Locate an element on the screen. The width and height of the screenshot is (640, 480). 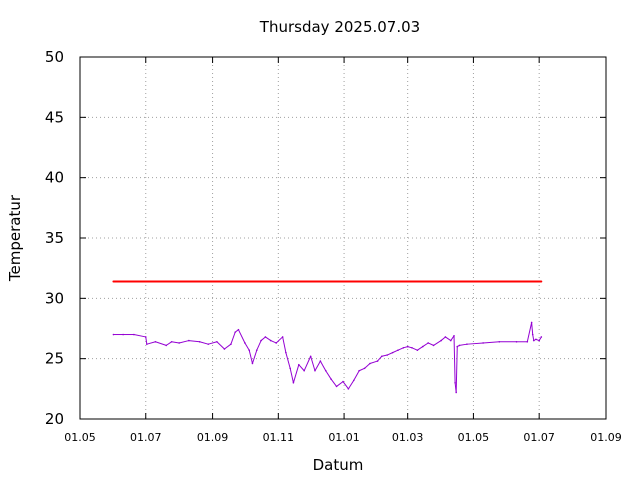
x-tick-label: 01.07 is located at coordinates (539, 437).